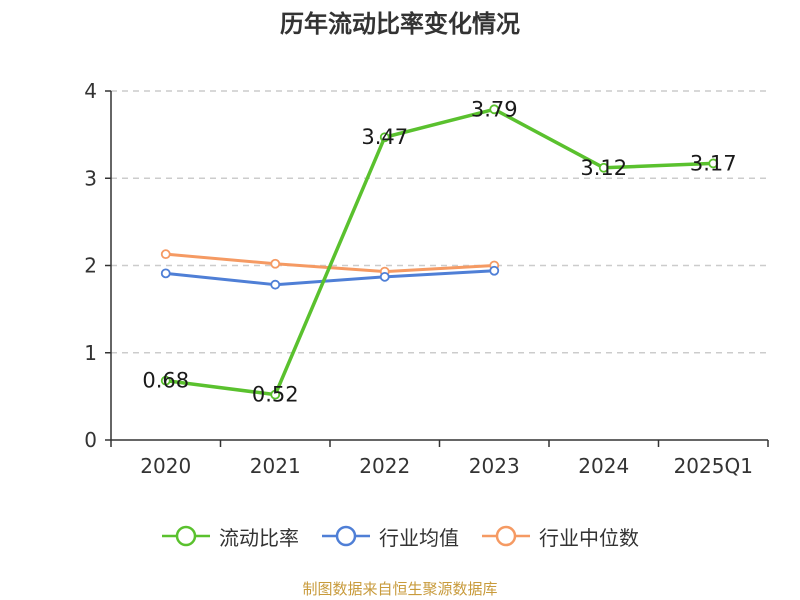  I want to click on legend-label: 行业均值, so click(419, 537).